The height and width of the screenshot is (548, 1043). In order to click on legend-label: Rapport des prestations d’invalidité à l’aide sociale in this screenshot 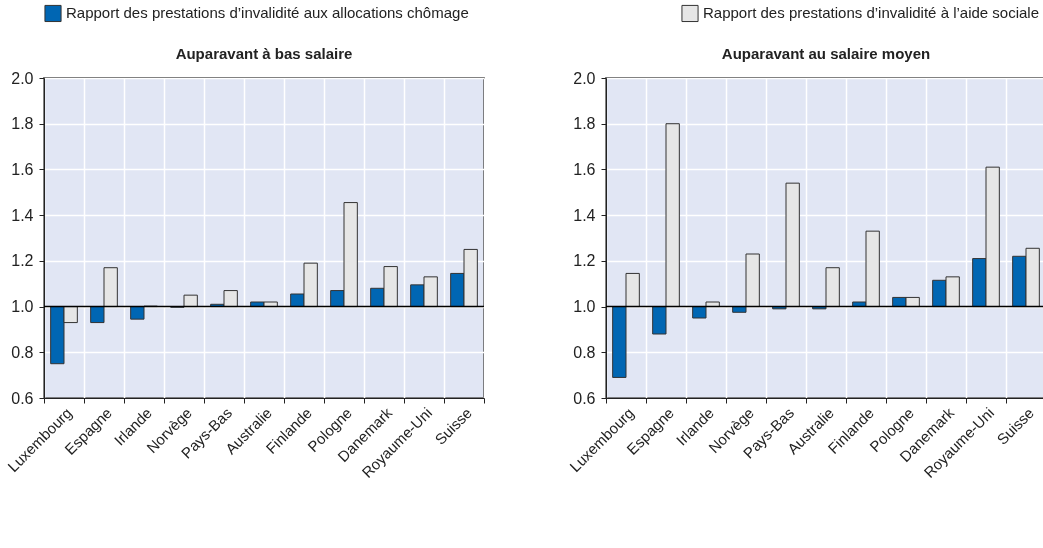, I will do `click(871, 13)`.